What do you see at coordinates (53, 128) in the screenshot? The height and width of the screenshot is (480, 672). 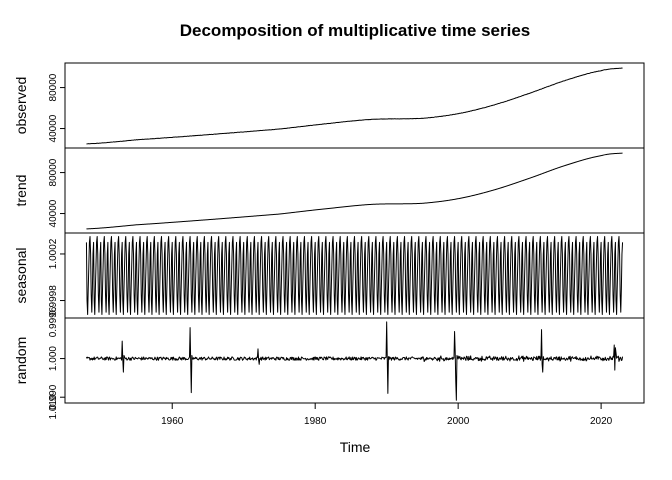 I see `observed-y-tick-label: 40000` at bounding box center [53, 128].